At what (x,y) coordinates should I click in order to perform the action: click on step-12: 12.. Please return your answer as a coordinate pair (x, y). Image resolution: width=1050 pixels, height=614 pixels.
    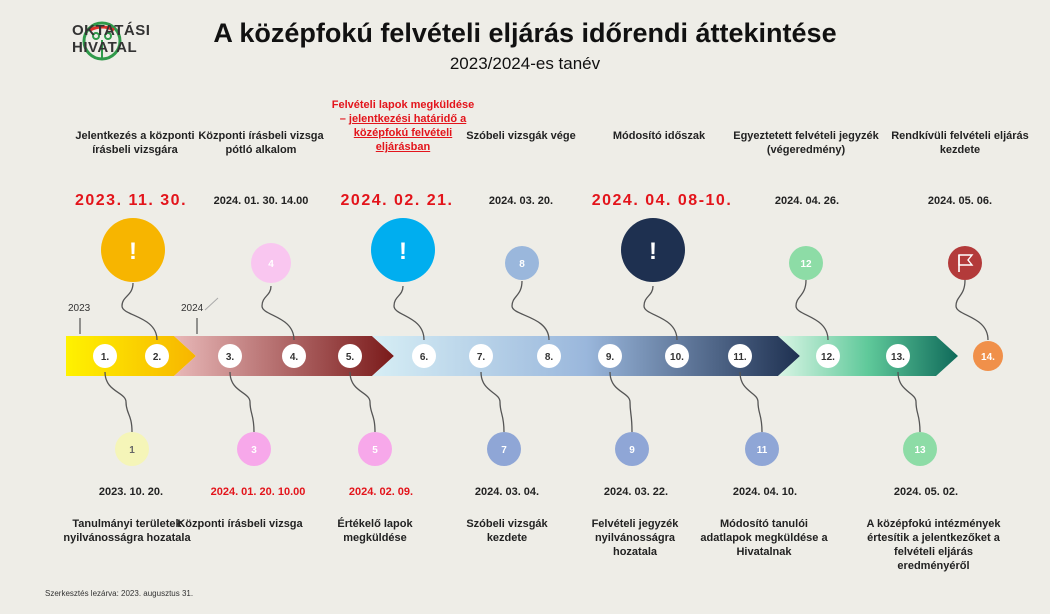
    Looking at the image, I should click on (828, 356).